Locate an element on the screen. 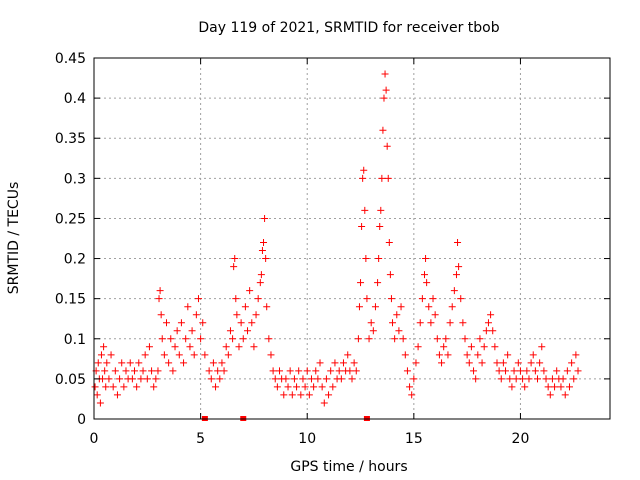 The height and width of the screenshot is (480, 640). y-tick-label: 0.1 is located at coordinates (75, 340).